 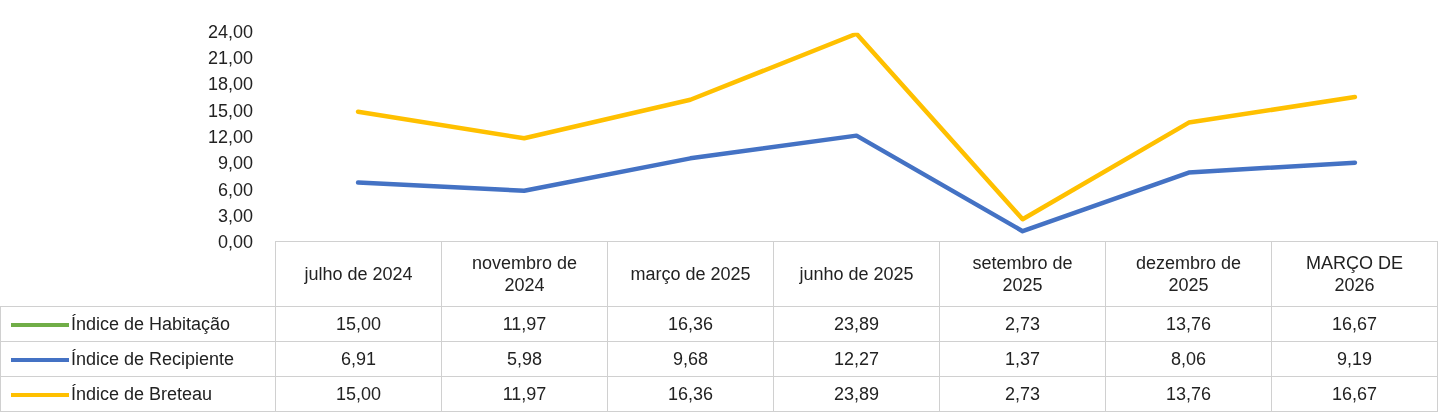 What do you see at coordinates (524, 394) in the screenshot?
I see `data-label: 11,97` at bounding box center [524, 394].